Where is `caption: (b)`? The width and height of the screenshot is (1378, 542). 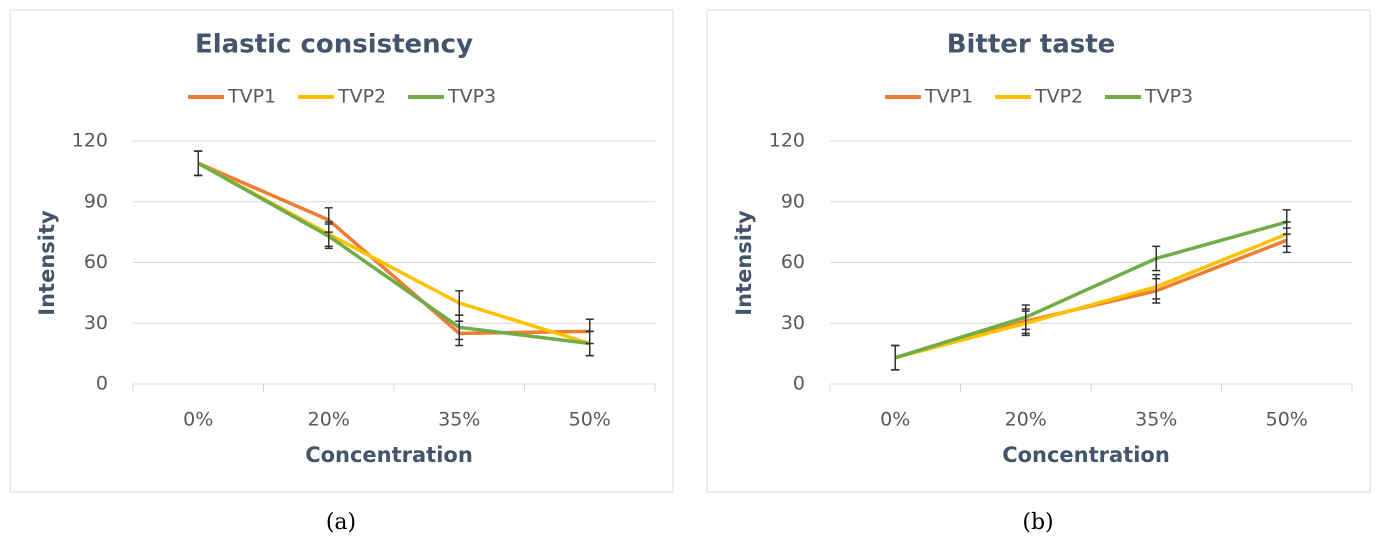 caption: (b) is located at coordinates (1037, 522).